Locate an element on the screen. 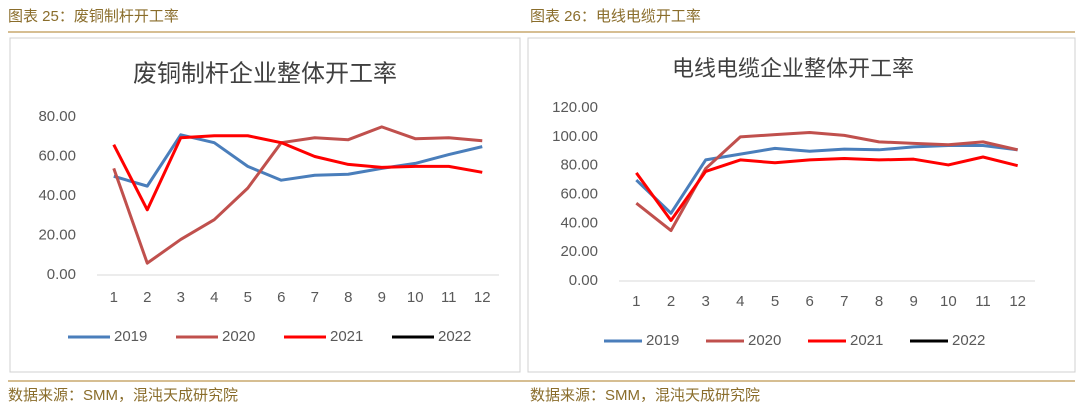 The image size is (1080, 419). y-tick-label: 120.00 is located at coordinates (575, 107).